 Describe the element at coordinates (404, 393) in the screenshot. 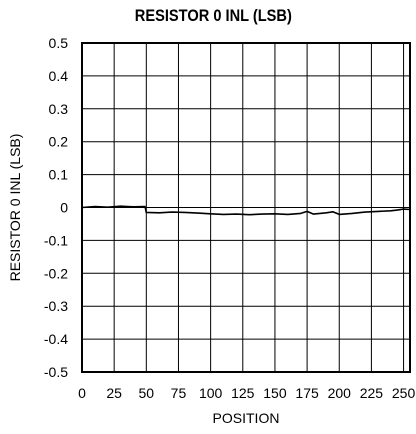

I see `x-tick-label: 250` at that location.